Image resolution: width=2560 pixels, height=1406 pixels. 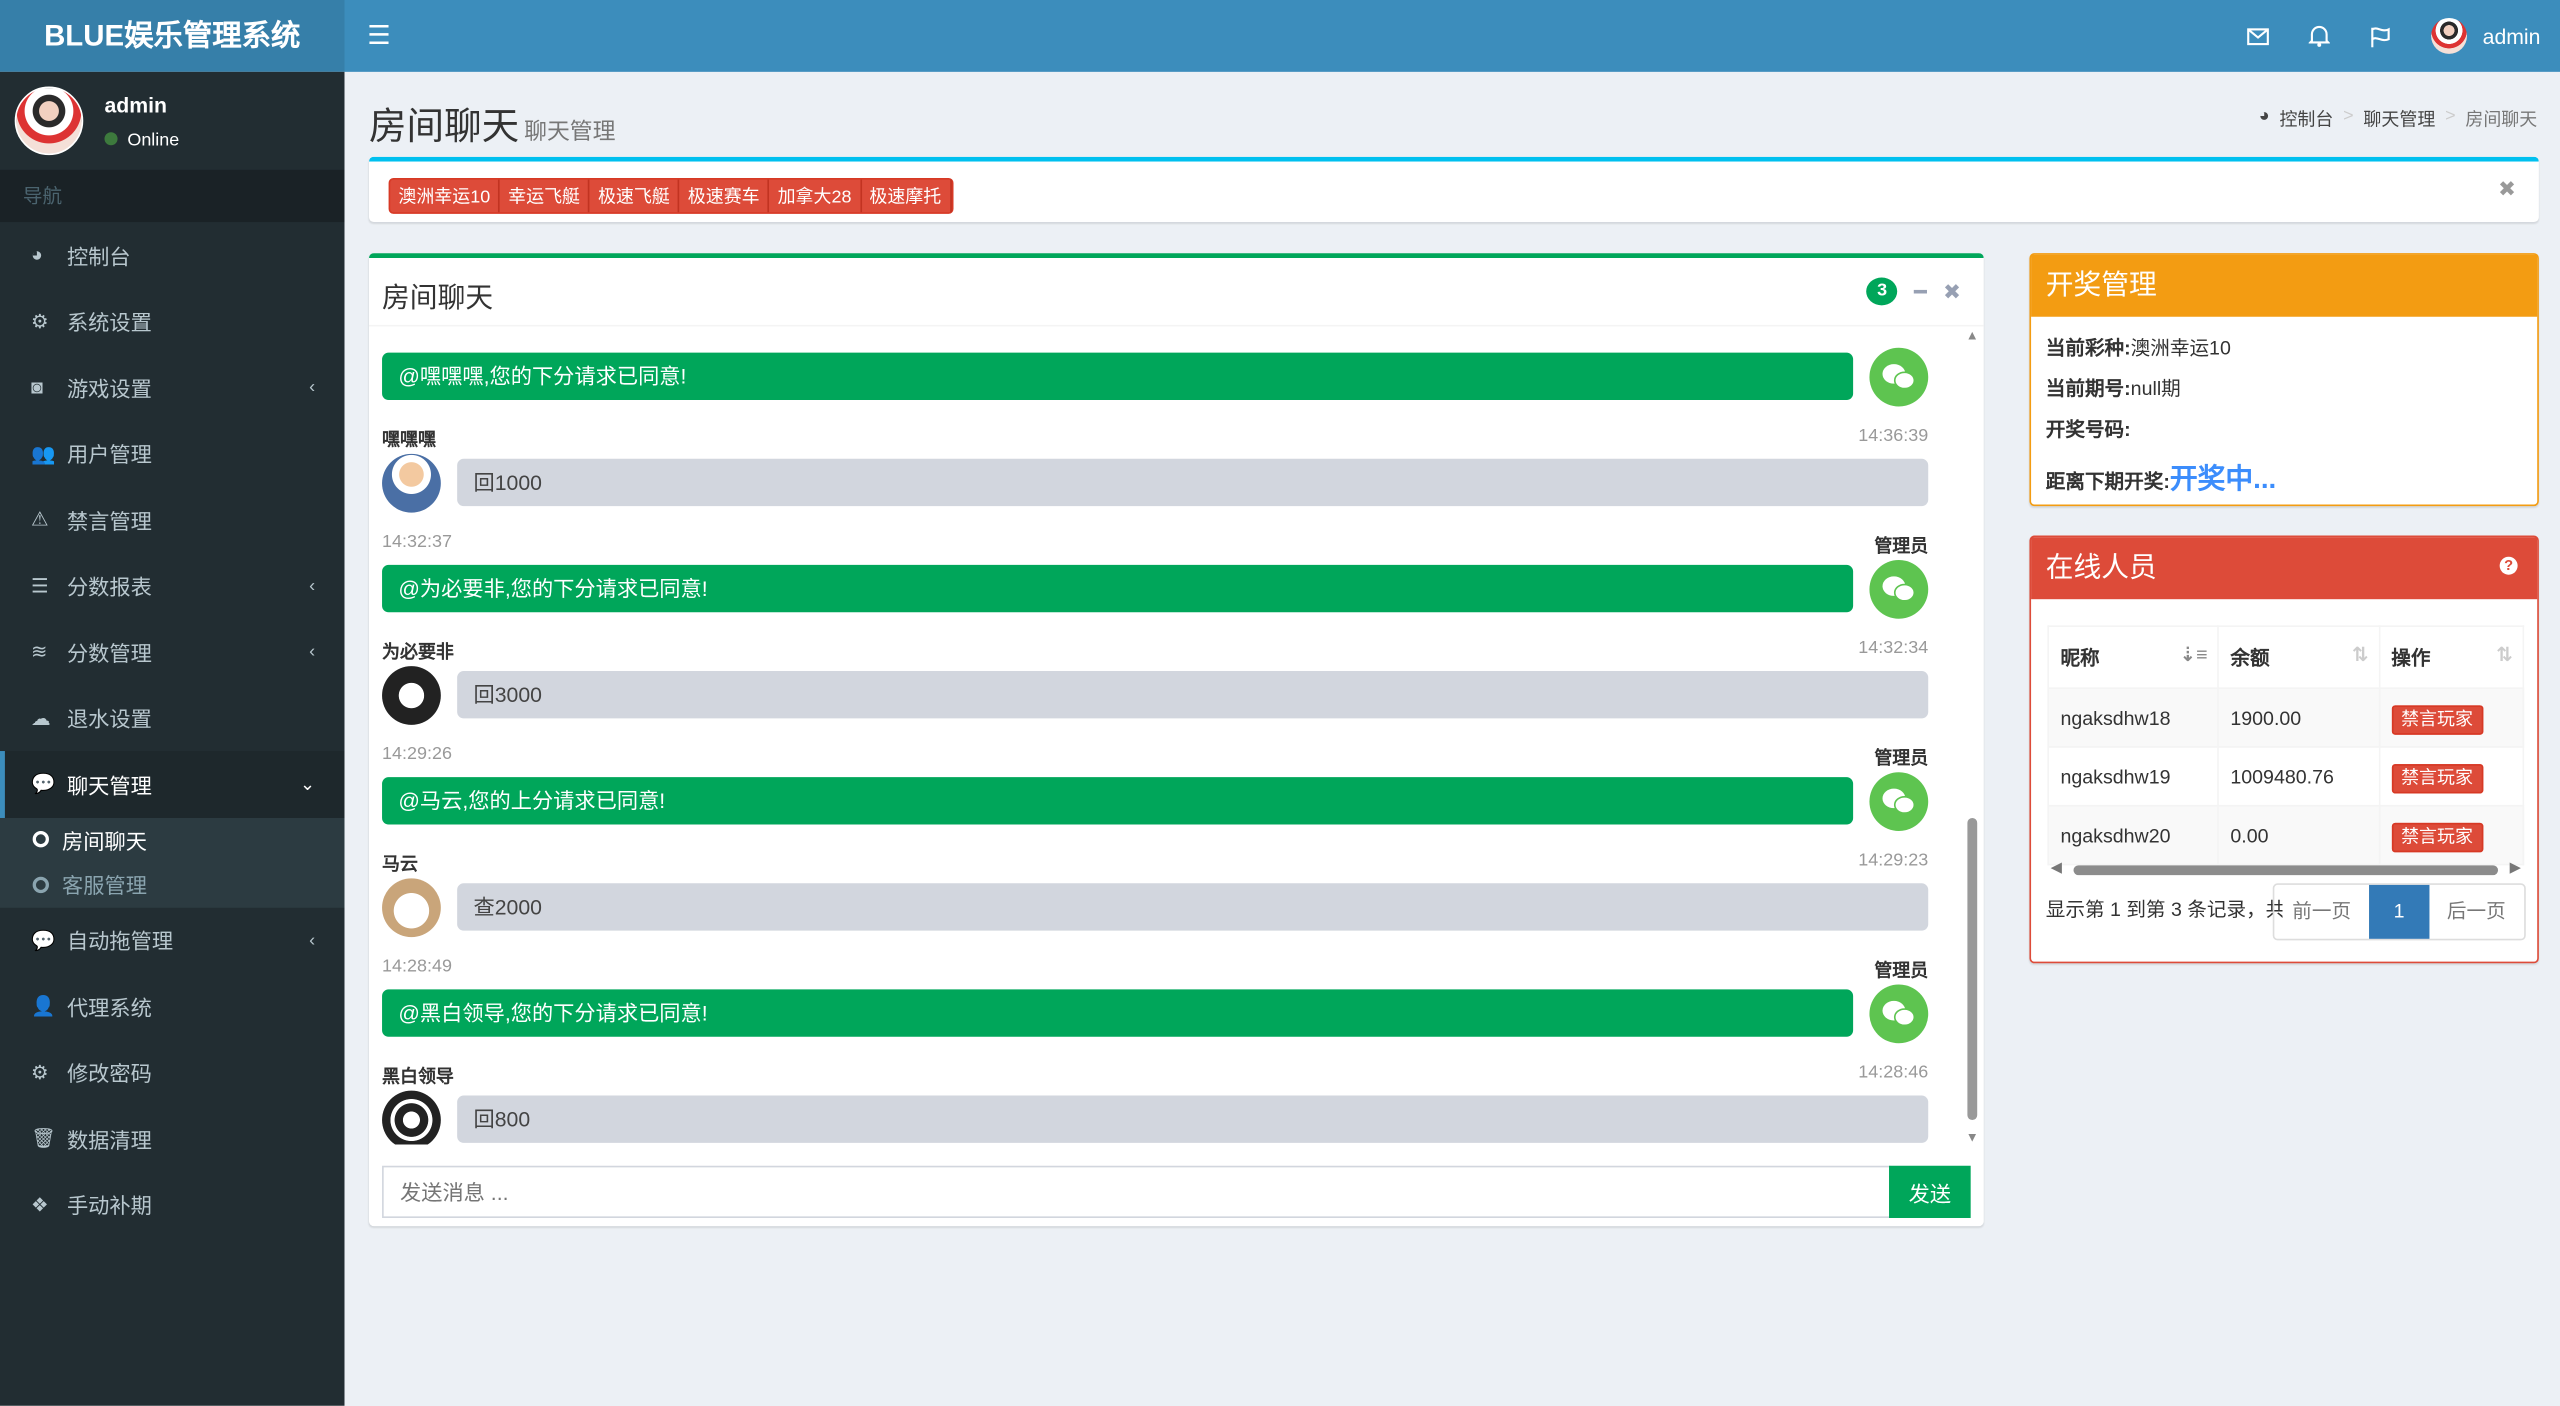 I want to click on flag-icon, so click(x=2379, y=36).